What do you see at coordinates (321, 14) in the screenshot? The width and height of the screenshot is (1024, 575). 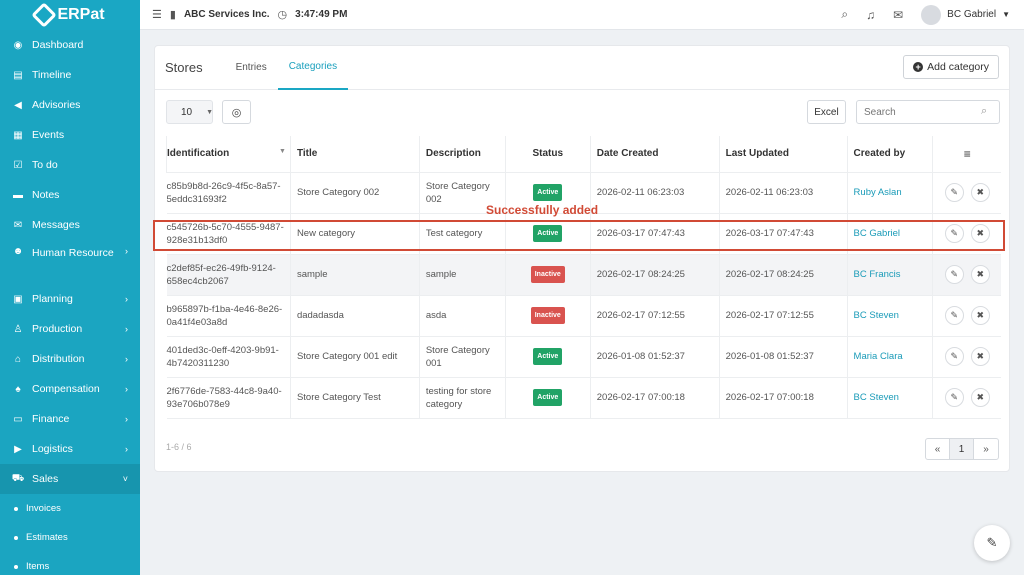 I see `clock-time: 3:47:49 PM` at bounding box center [321, 14].